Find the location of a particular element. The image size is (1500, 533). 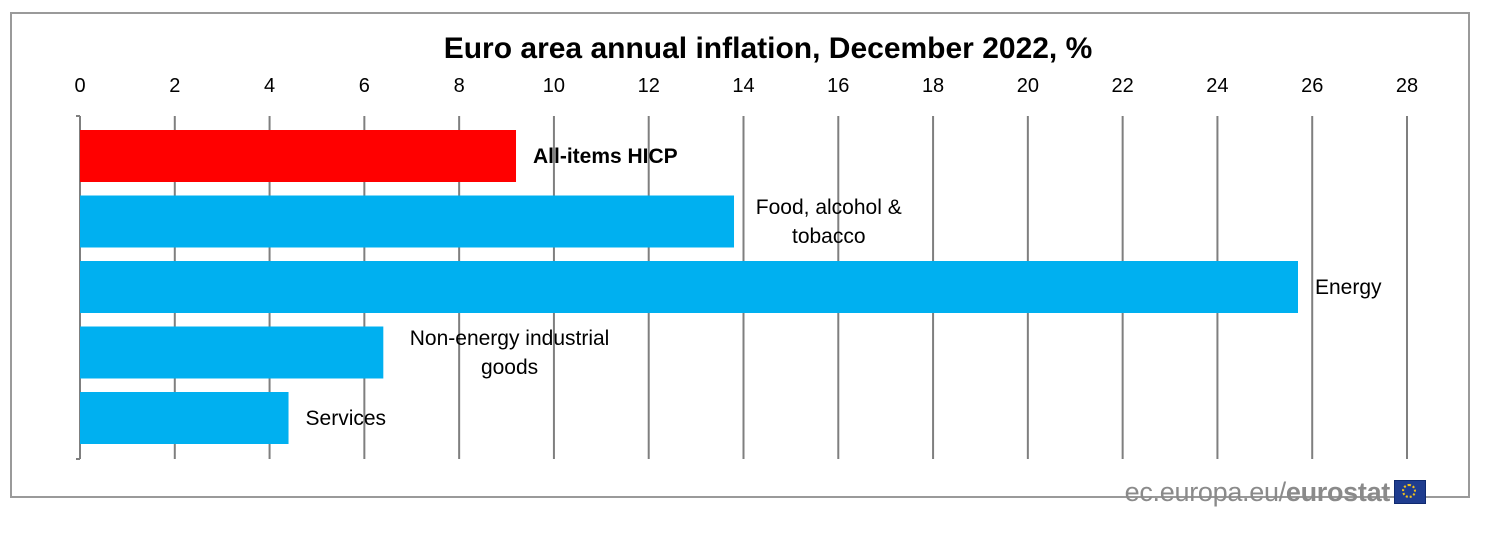

bar-label: tobacco is located at coordinates (829, 236).